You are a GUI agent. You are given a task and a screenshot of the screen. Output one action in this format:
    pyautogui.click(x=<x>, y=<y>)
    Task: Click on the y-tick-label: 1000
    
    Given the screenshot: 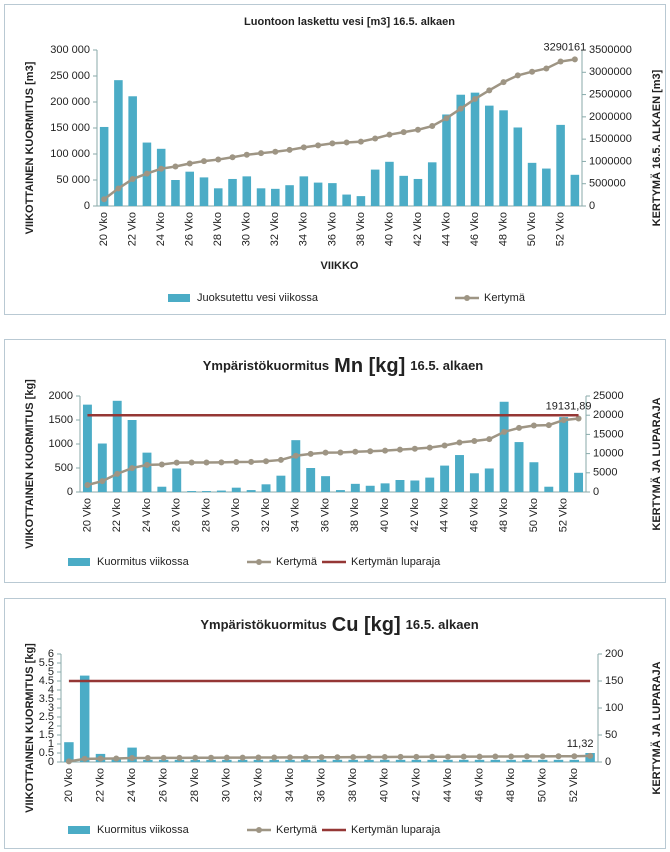 What is the action you would take?
    pyautogui.click(x=61, y=444)
    